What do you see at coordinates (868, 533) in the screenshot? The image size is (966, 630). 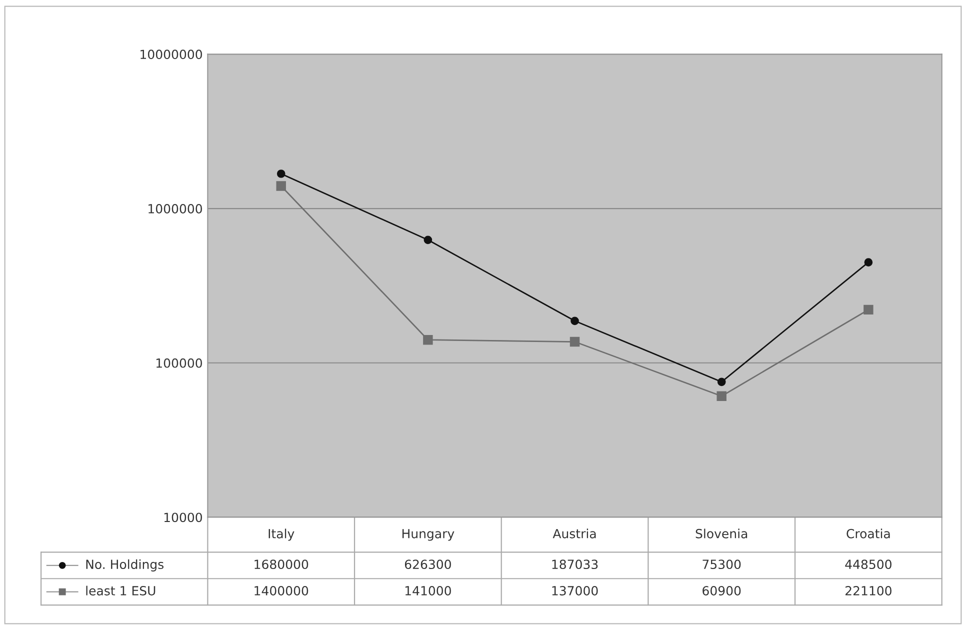 I see `x-tick-label: Croatia` at bounding box center [868, 533].